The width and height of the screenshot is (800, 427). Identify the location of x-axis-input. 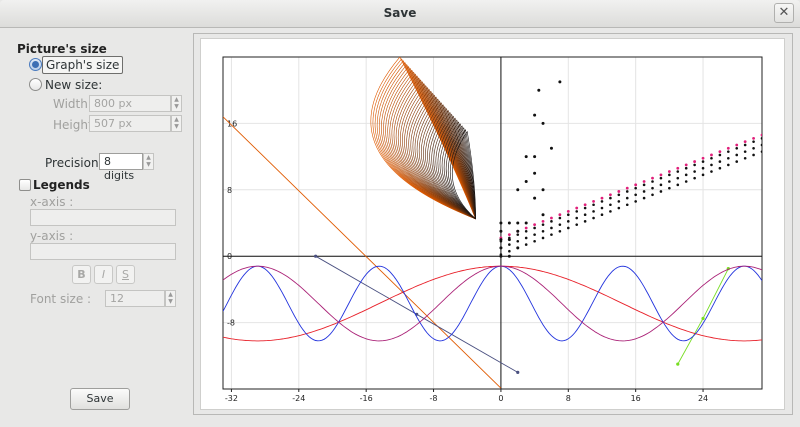
(103, 217).